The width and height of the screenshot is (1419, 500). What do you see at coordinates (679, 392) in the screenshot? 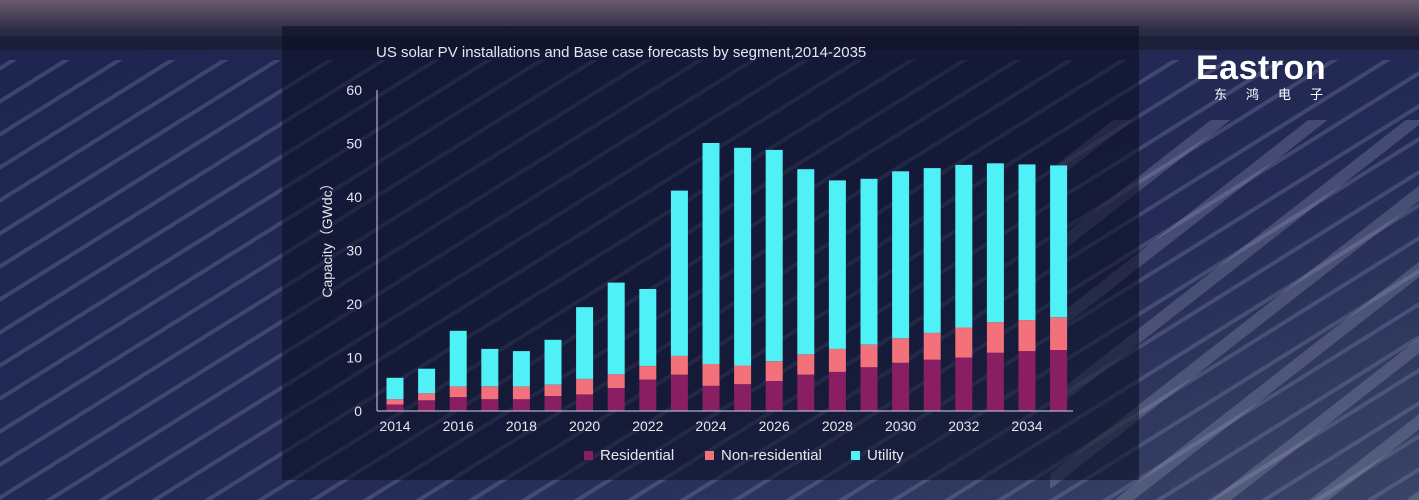
I see `bar-residential-2023` at bounding box center [679, 392].